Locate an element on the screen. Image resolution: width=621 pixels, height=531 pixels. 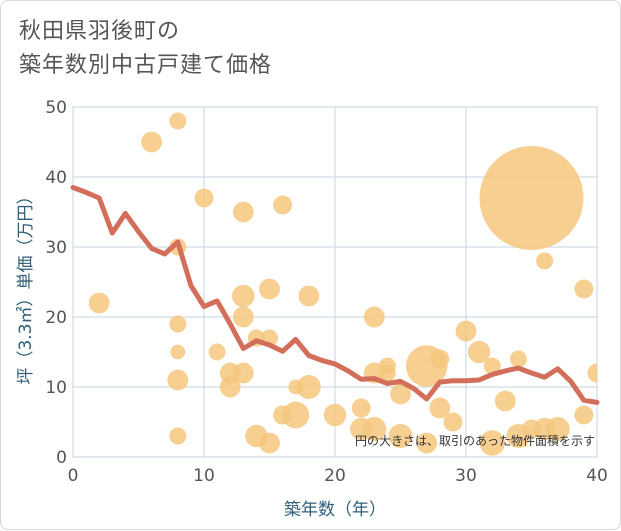
x-tick-label: 20 is located at coordinates (335, 476).